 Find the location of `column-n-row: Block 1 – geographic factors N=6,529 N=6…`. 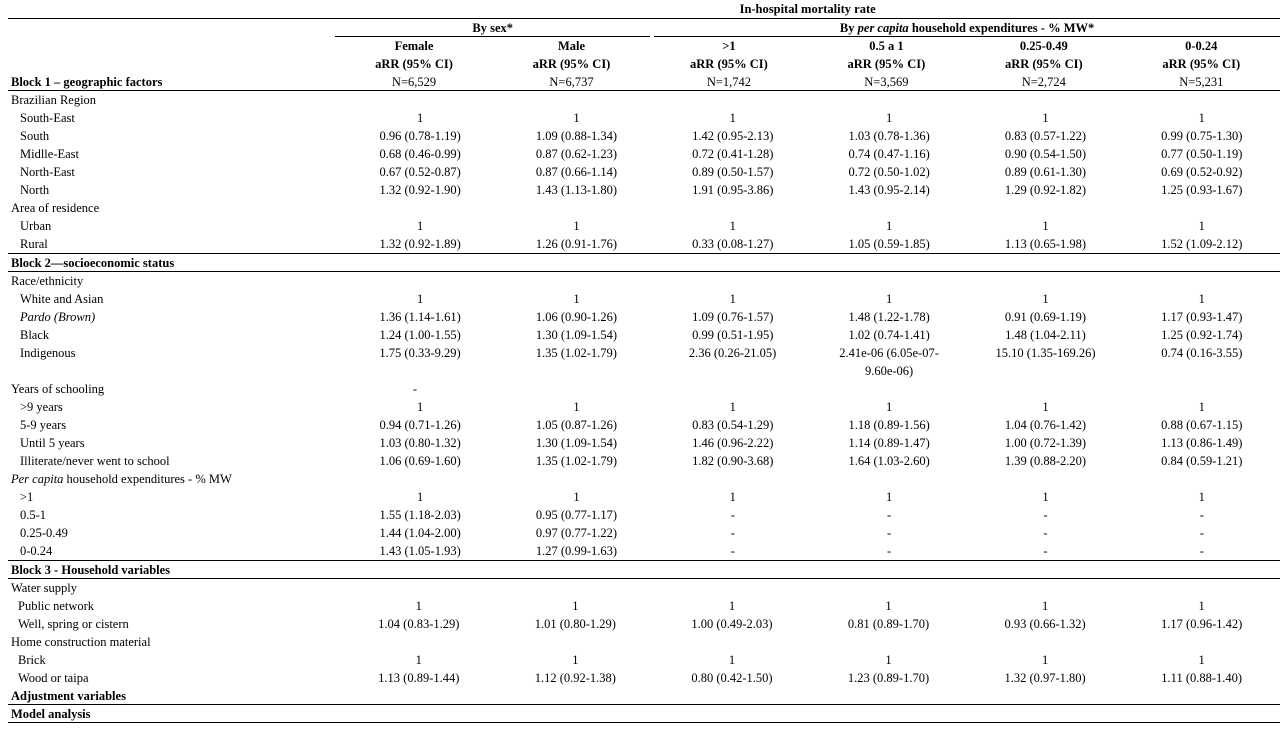

column-n-row: Block 1 – geographic factors N=6,529 N=6… is located at coordinates (644, 82).